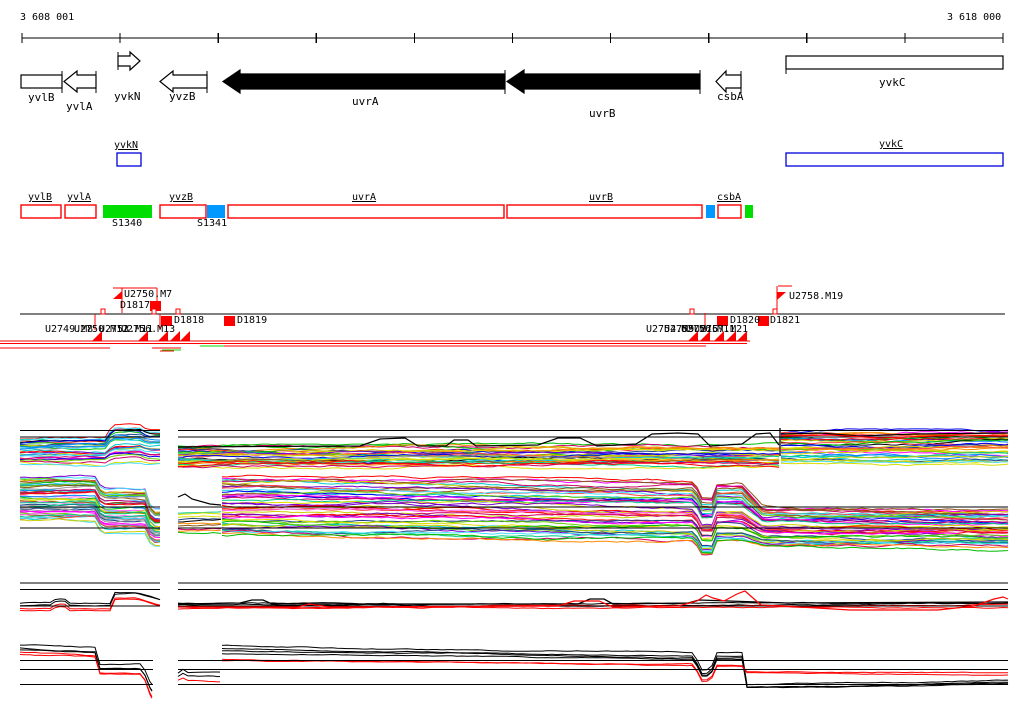  What do you see at coordinates (40, 197) in the screenshot?
I see `red-track-label-yvlB: yvlB` at bounding box center [40, 197].